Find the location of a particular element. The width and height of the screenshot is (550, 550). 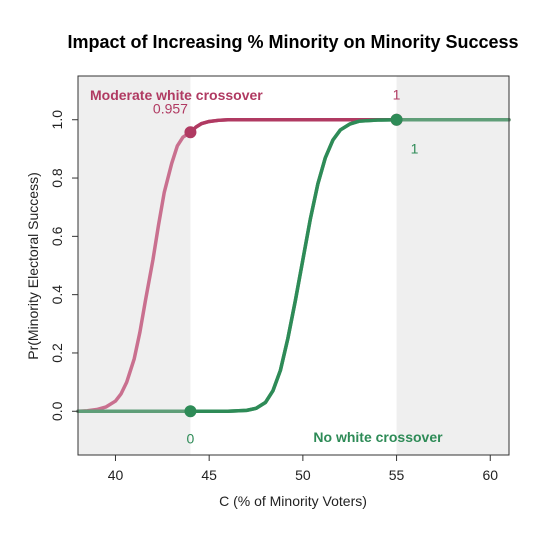

point-label-2: 1 is located at coordinates (397, 95).